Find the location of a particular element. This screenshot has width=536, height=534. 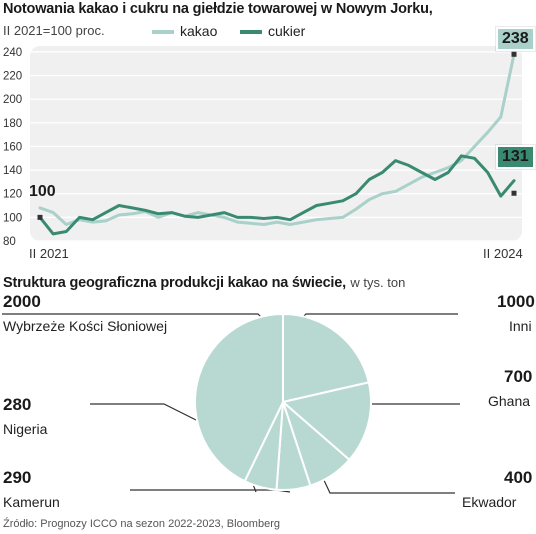

y-tick-label: 120 is located at coordinates (12, 195).